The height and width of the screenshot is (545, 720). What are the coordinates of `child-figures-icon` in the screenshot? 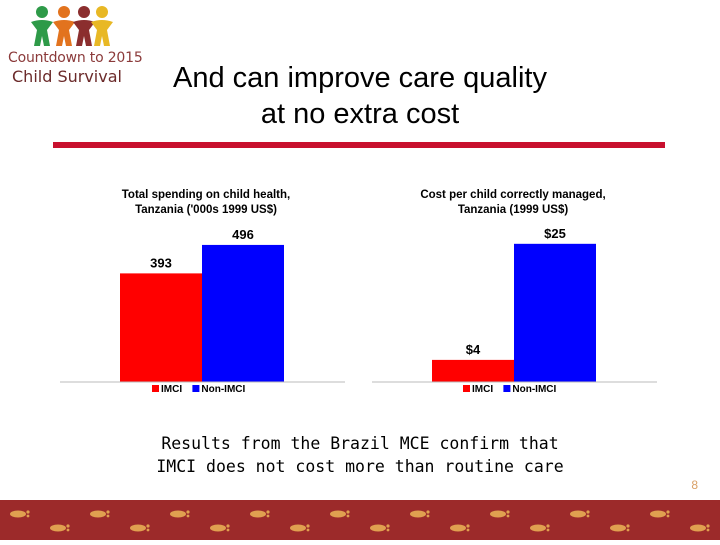 It's located at (72, 26).